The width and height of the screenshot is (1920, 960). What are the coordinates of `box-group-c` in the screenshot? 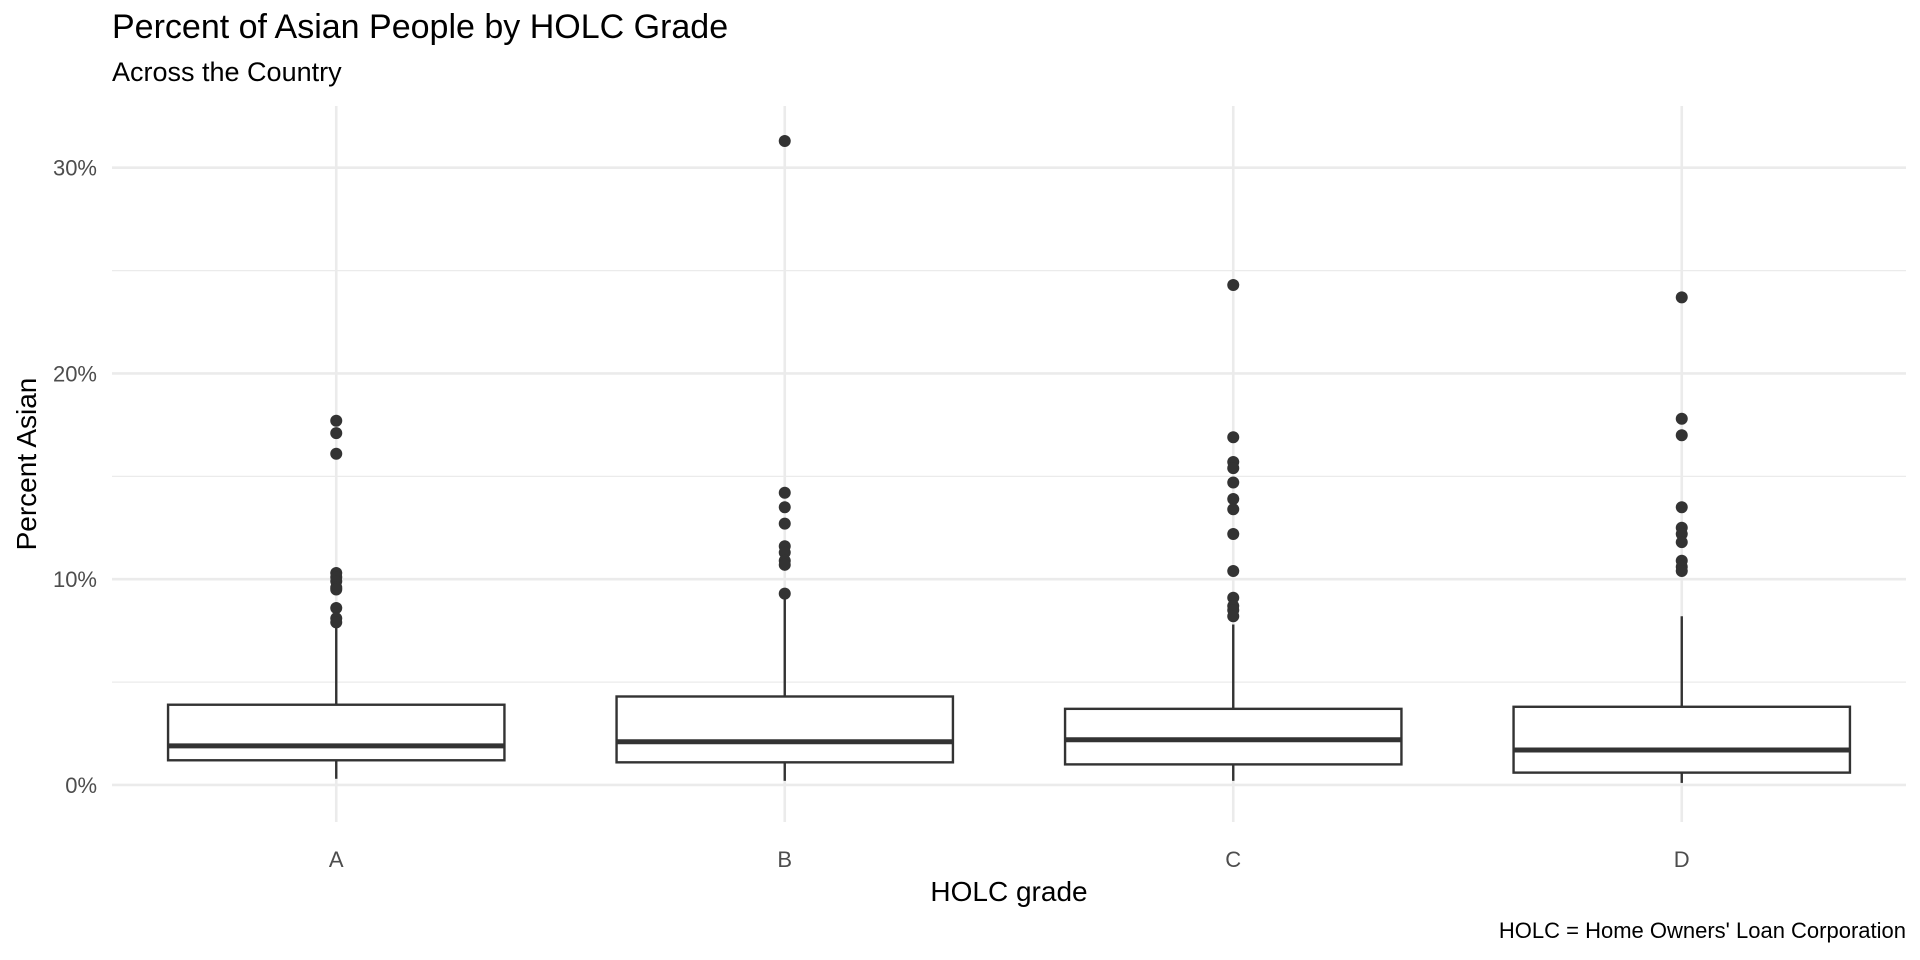 It's located at (1233, 530).